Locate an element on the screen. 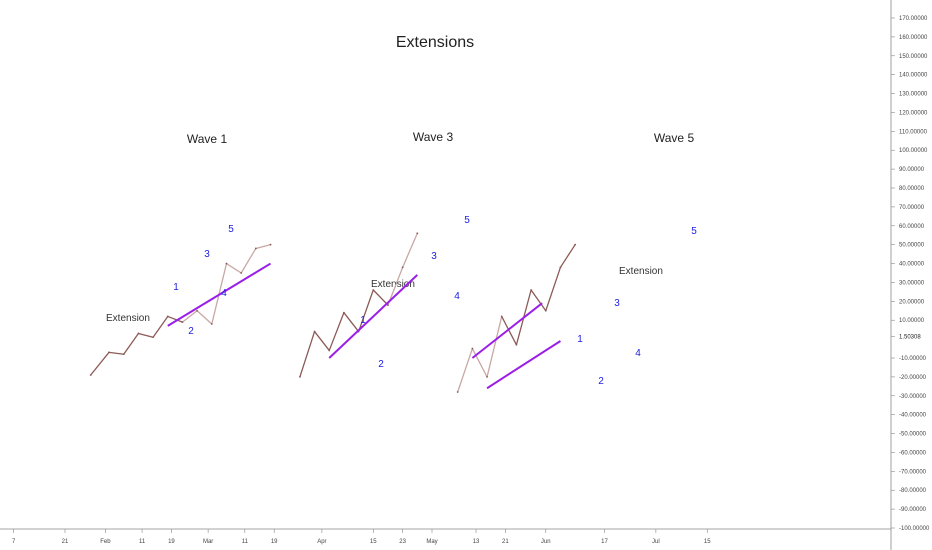 The height and width of the screenshot is (550, 932). price-tick-label: -100.00000 is located at coordinates (914, 529).